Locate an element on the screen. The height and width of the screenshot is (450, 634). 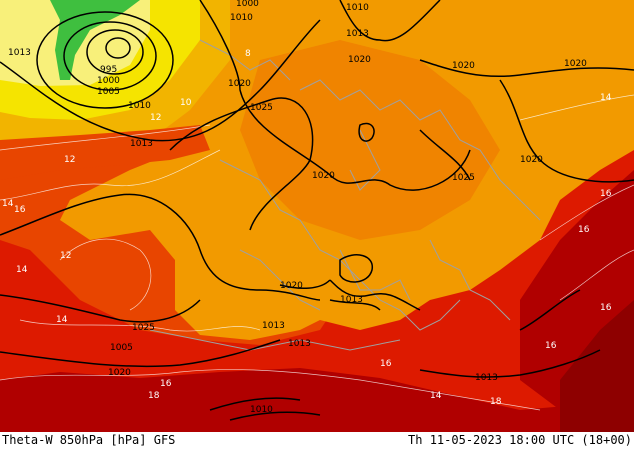
isobar-1013-southeast is located at coordinates (510, 363).